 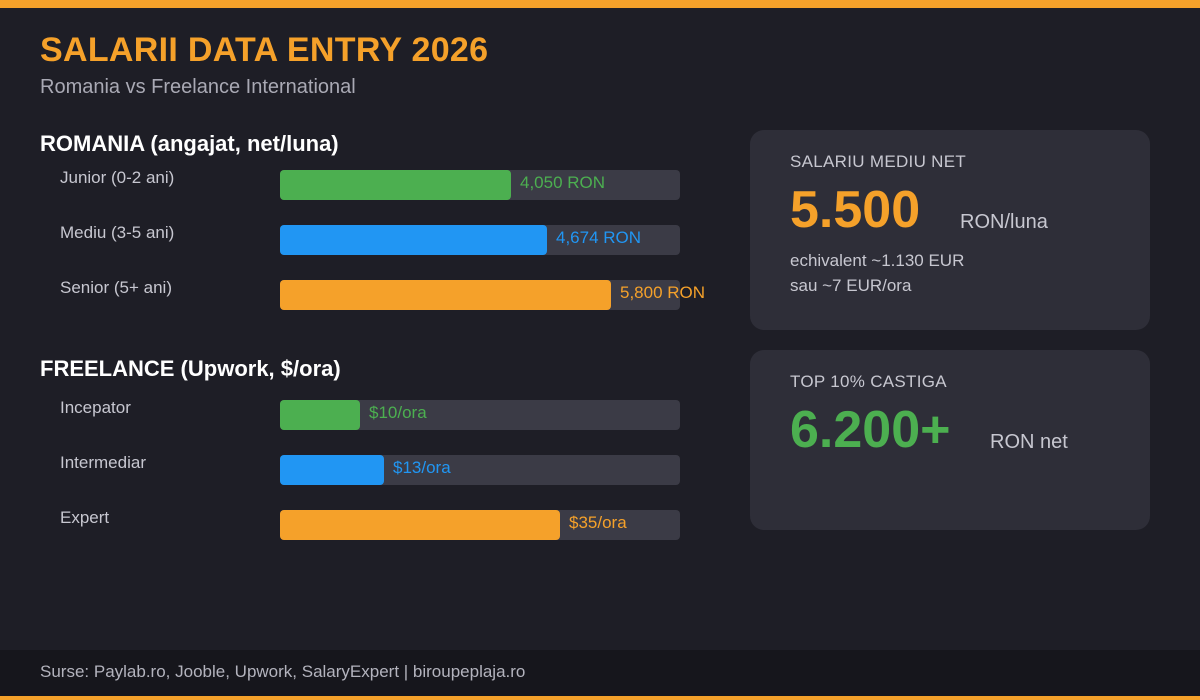 I want to click on bar-category-label: Mediu (3-5 ani), so click(x=117, y=232).